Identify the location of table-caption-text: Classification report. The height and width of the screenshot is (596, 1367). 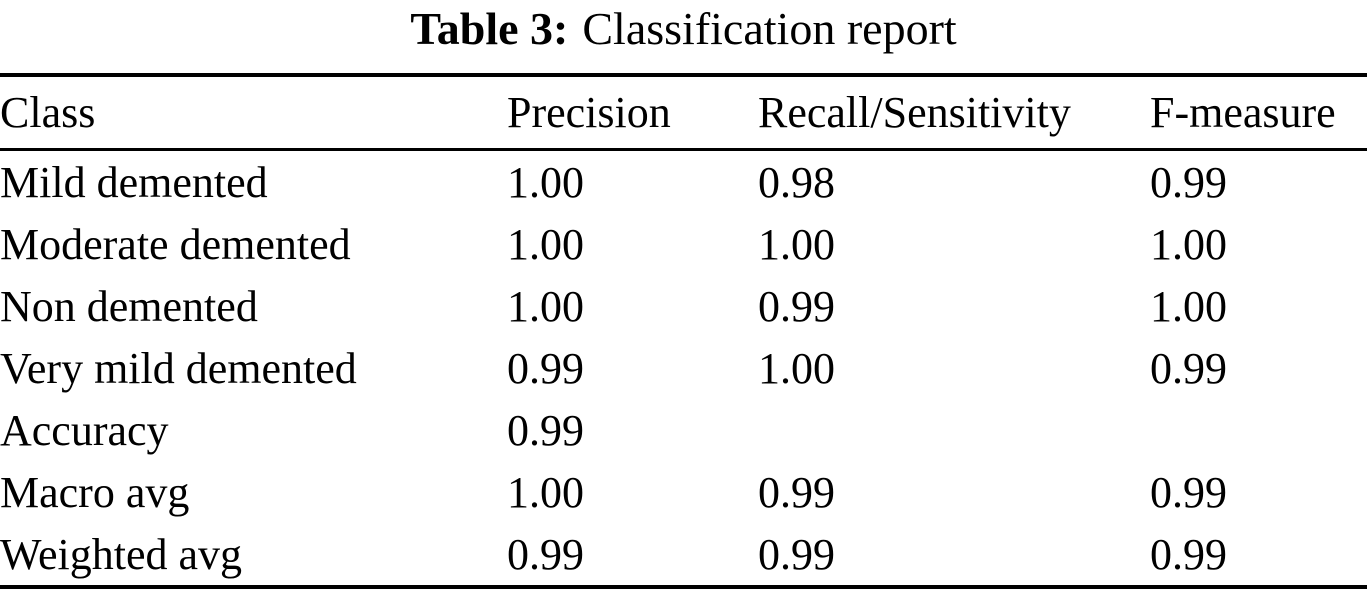
(769, 28).